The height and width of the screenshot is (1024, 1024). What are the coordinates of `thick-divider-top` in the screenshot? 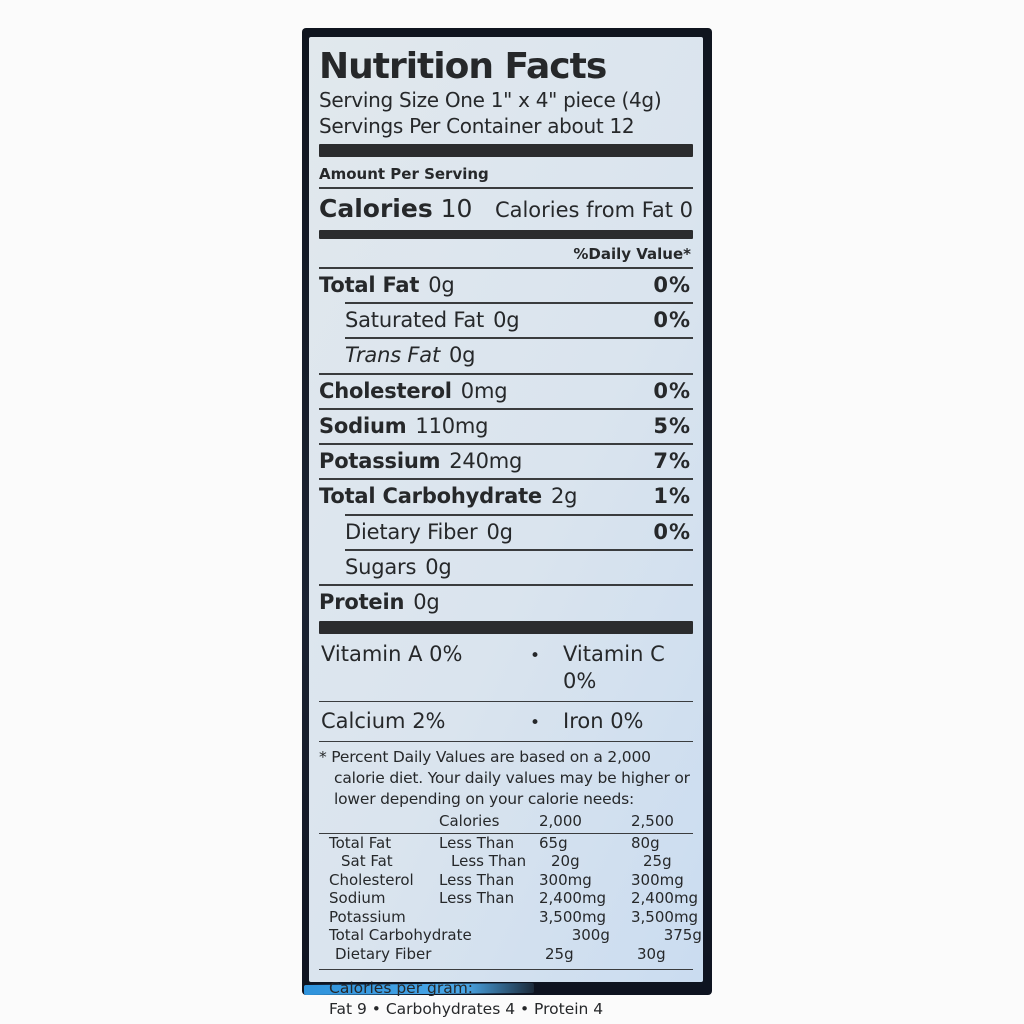 It's located at (506, 150).